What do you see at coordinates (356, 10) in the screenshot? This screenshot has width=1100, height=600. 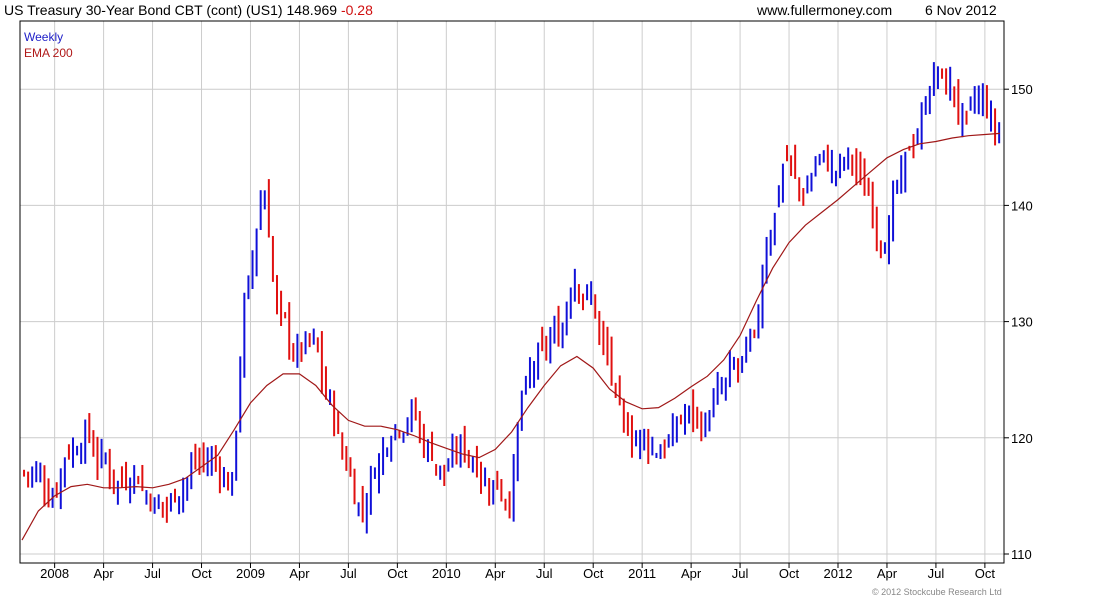 I see `price-change: -0.28` at bounding box center [356, 10].